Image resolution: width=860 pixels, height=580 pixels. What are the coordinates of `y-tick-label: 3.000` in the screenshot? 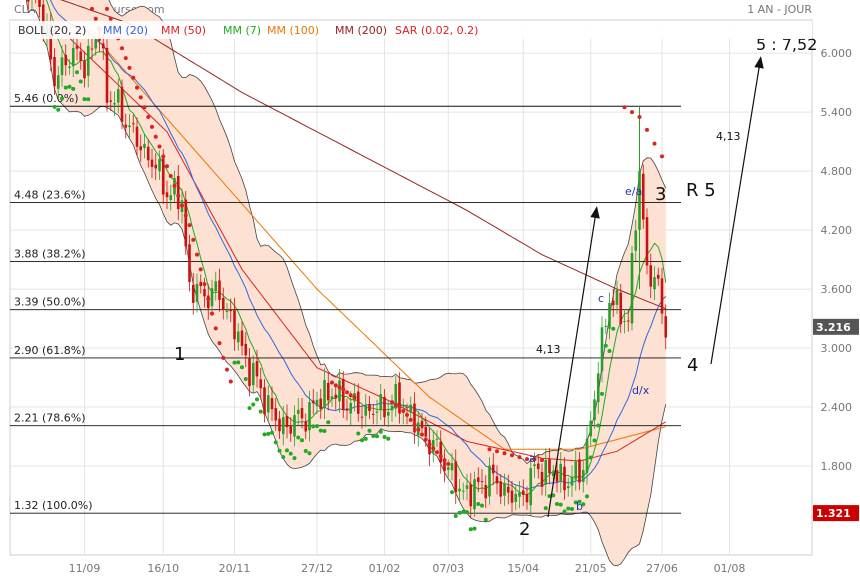 It's located at (837, 348).